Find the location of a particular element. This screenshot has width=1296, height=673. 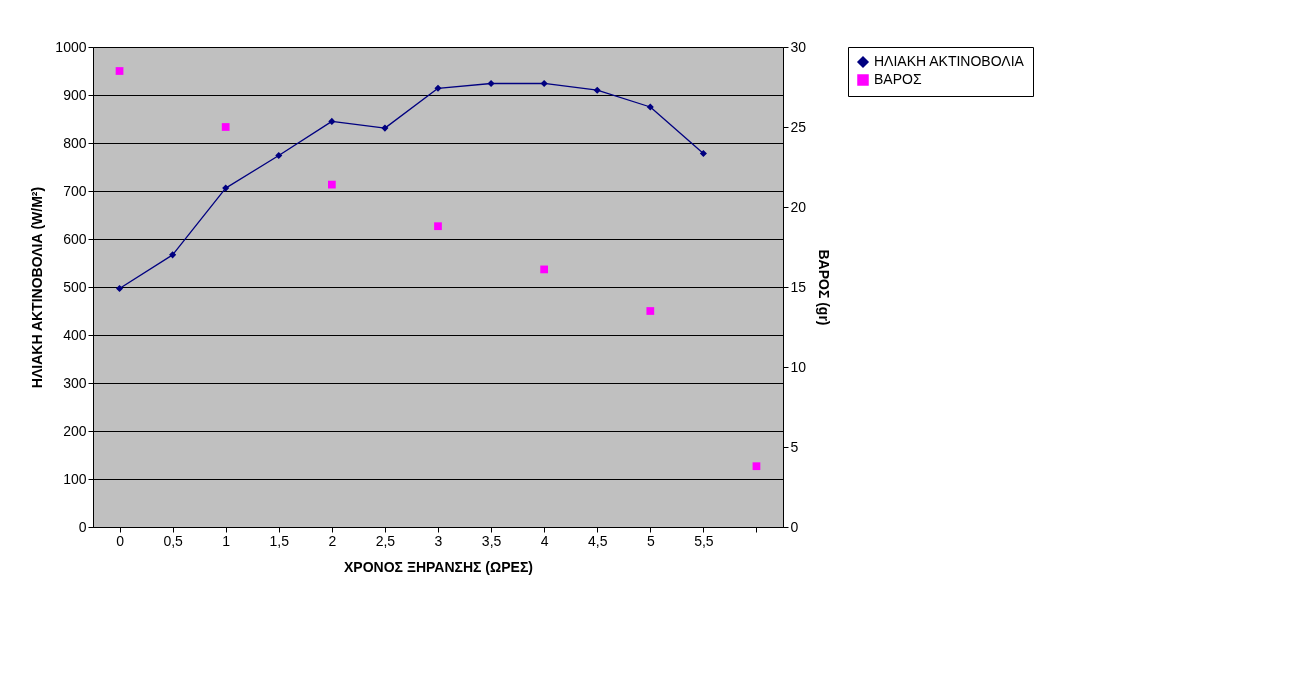

y2-axis-title: ΒΑΡΟΣ (gr) is located at coordinates (824, 287).